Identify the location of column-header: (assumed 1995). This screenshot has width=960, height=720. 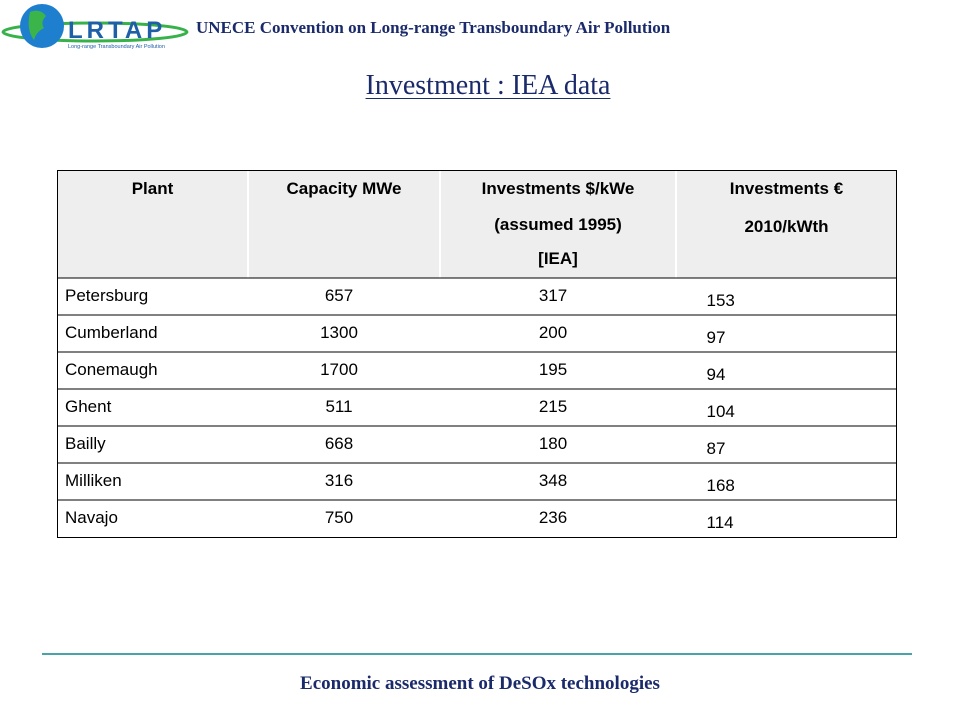
(558, 224).